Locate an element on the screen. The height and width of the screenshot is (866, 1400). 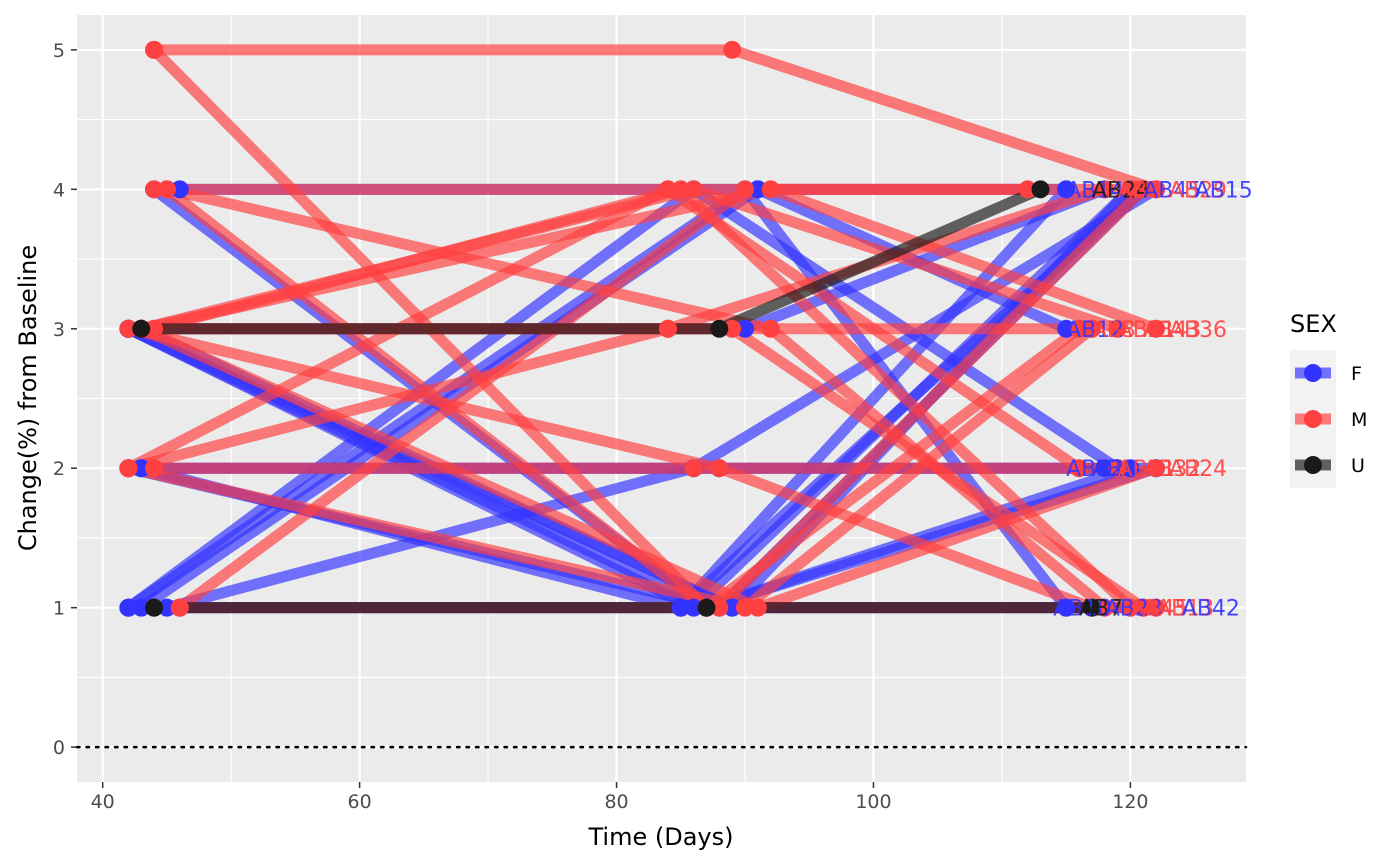
subject-end-label: AB23 is located at coordinates (1134, 609).